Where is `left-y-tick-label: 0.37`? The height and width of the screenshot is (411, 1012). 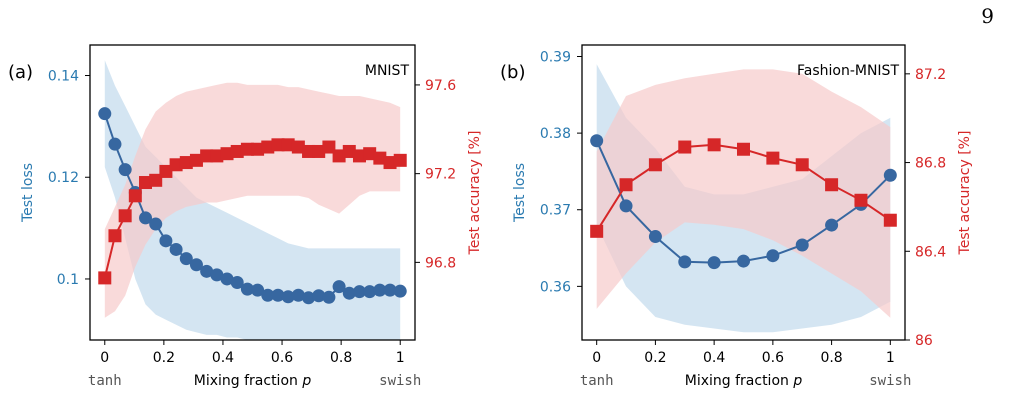
left-y-tick-label: 0.37 is located at coordinates (555, 211).